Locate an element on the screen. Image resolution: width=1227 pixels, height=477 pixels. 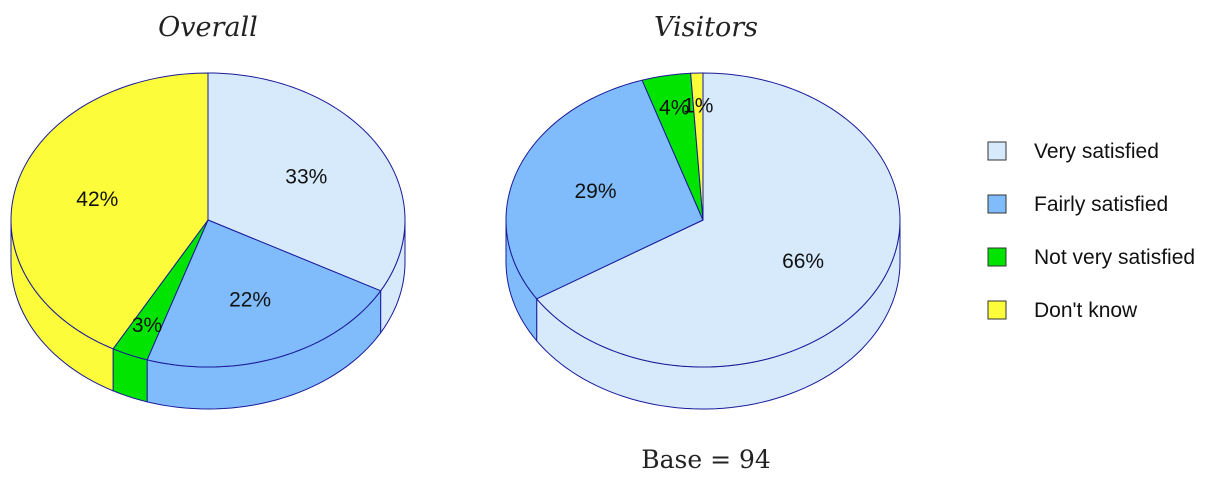
overall-slice-fairly-satisfied is located at coordinates (264, 293).